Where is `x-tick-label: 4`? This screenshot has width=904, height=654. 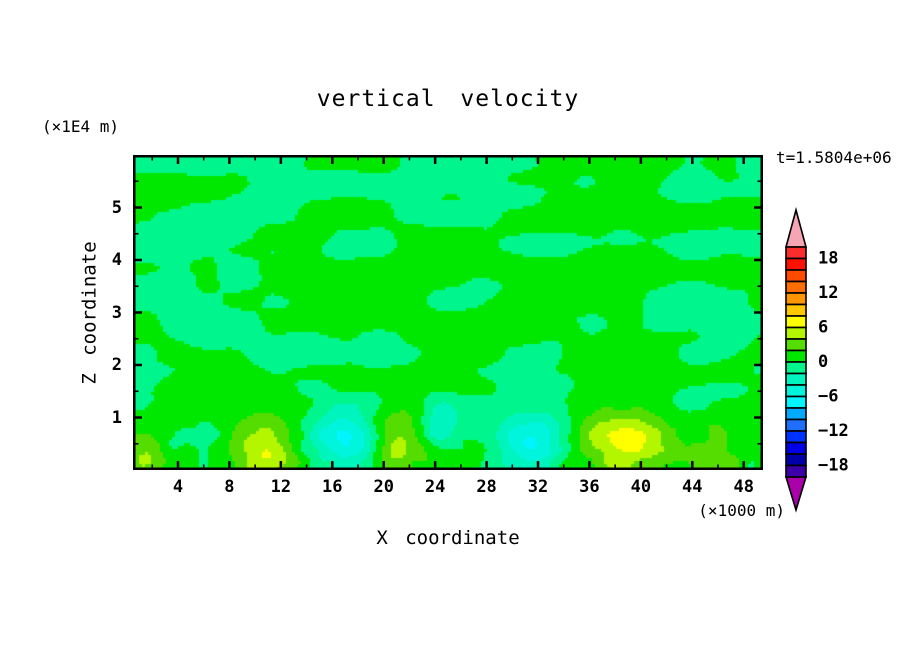
x-tick-label: 4 is located at coordinates (178, 487).